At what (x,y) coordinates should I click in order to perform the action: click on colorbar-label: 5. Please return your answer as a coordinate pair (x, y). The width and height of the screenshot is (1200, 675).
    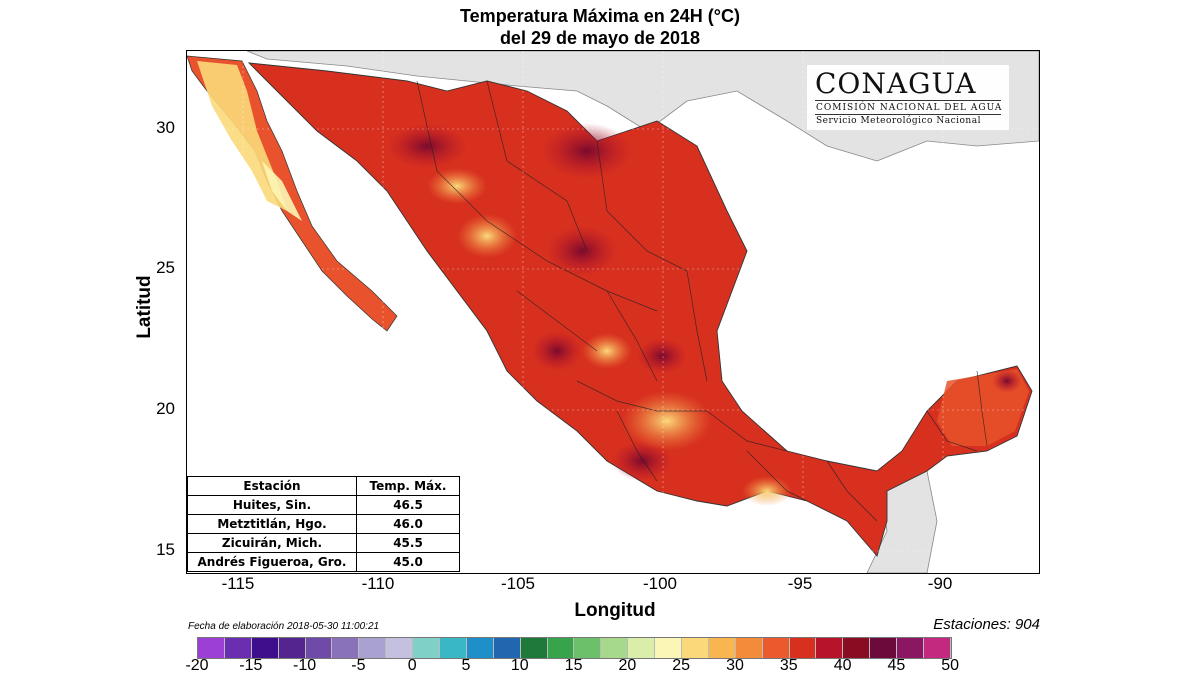
    Looking at the image, I should click on (466, 665).